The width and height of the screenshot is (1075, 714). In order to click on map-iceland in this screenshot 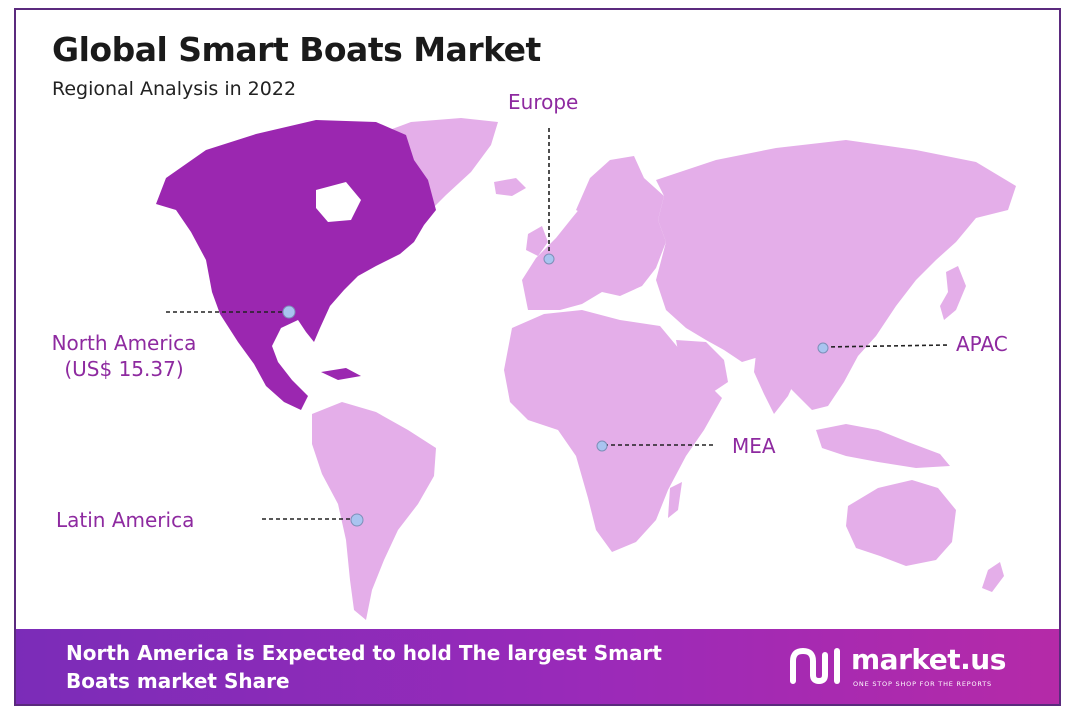, I will do `click(510, 187)`.